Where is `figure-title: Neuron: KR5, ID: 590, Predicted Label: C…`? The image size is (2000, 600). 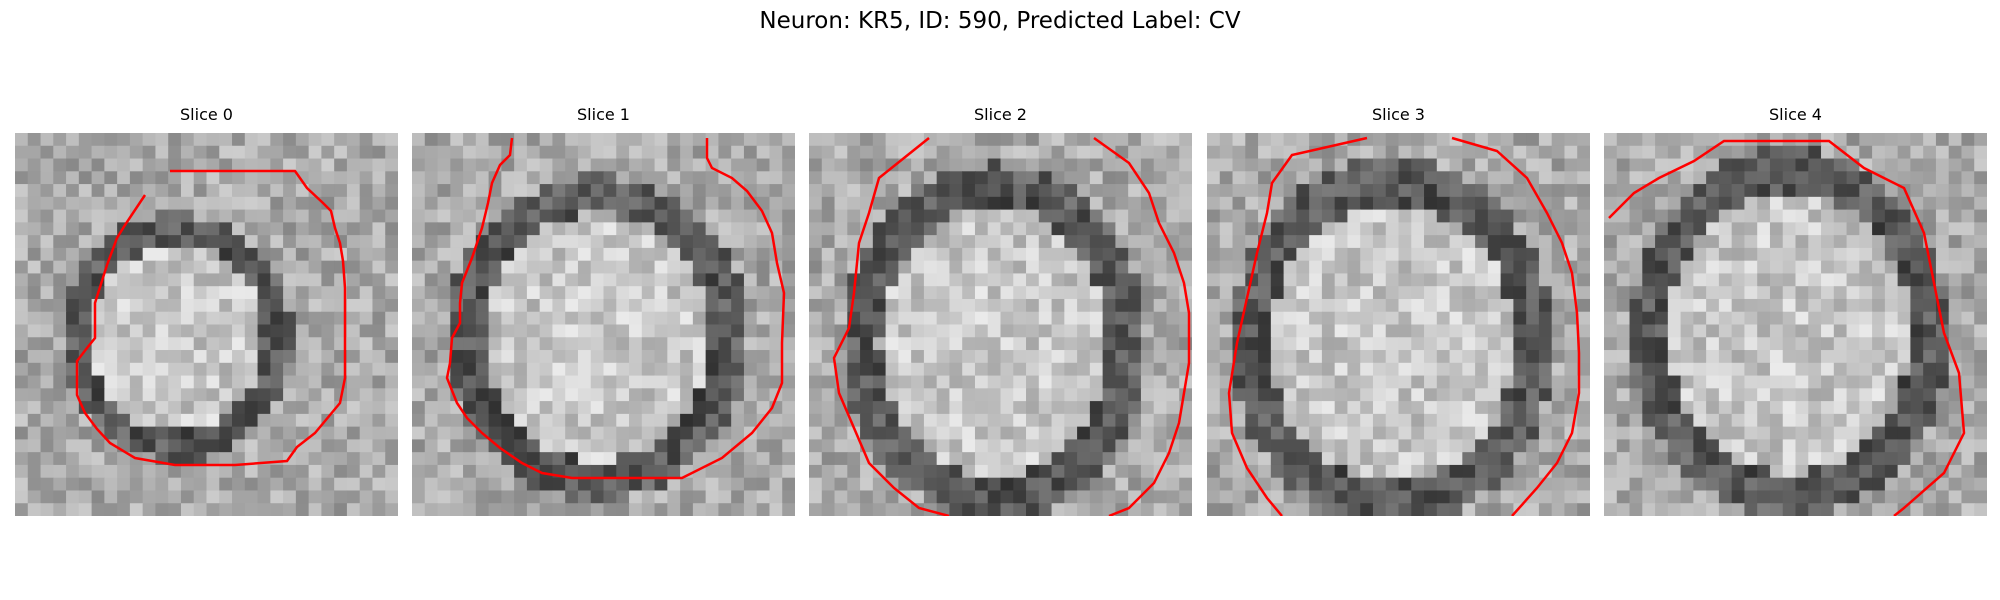
figure-title: Neuron: KR5, ID: 590, Predicted Label: C… is located at coordinates (1000, 21).